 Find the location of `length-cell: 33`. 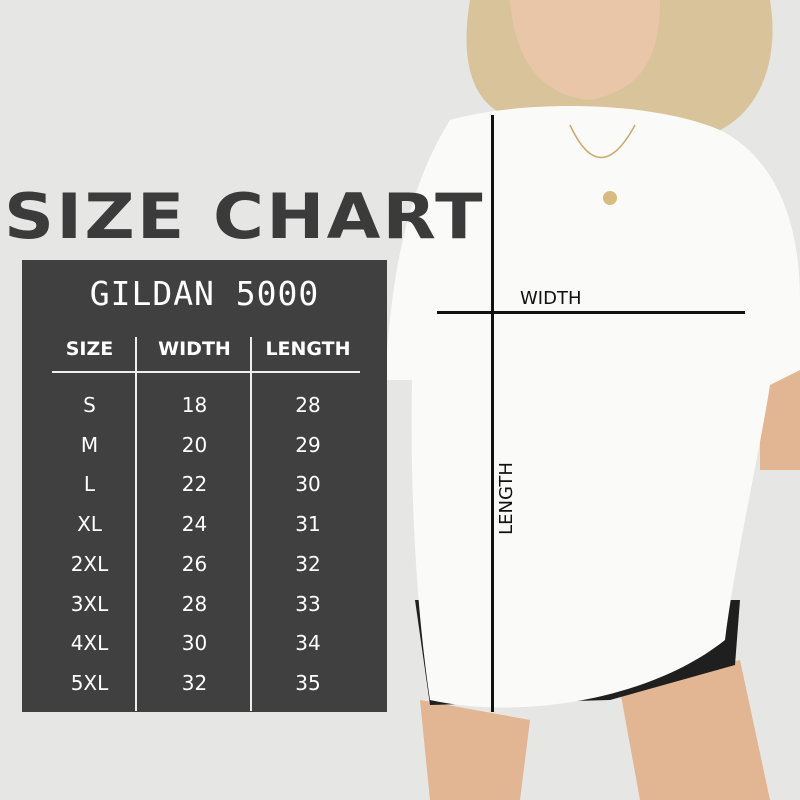

length-cell: 33 is located at coordinates (308, 603).